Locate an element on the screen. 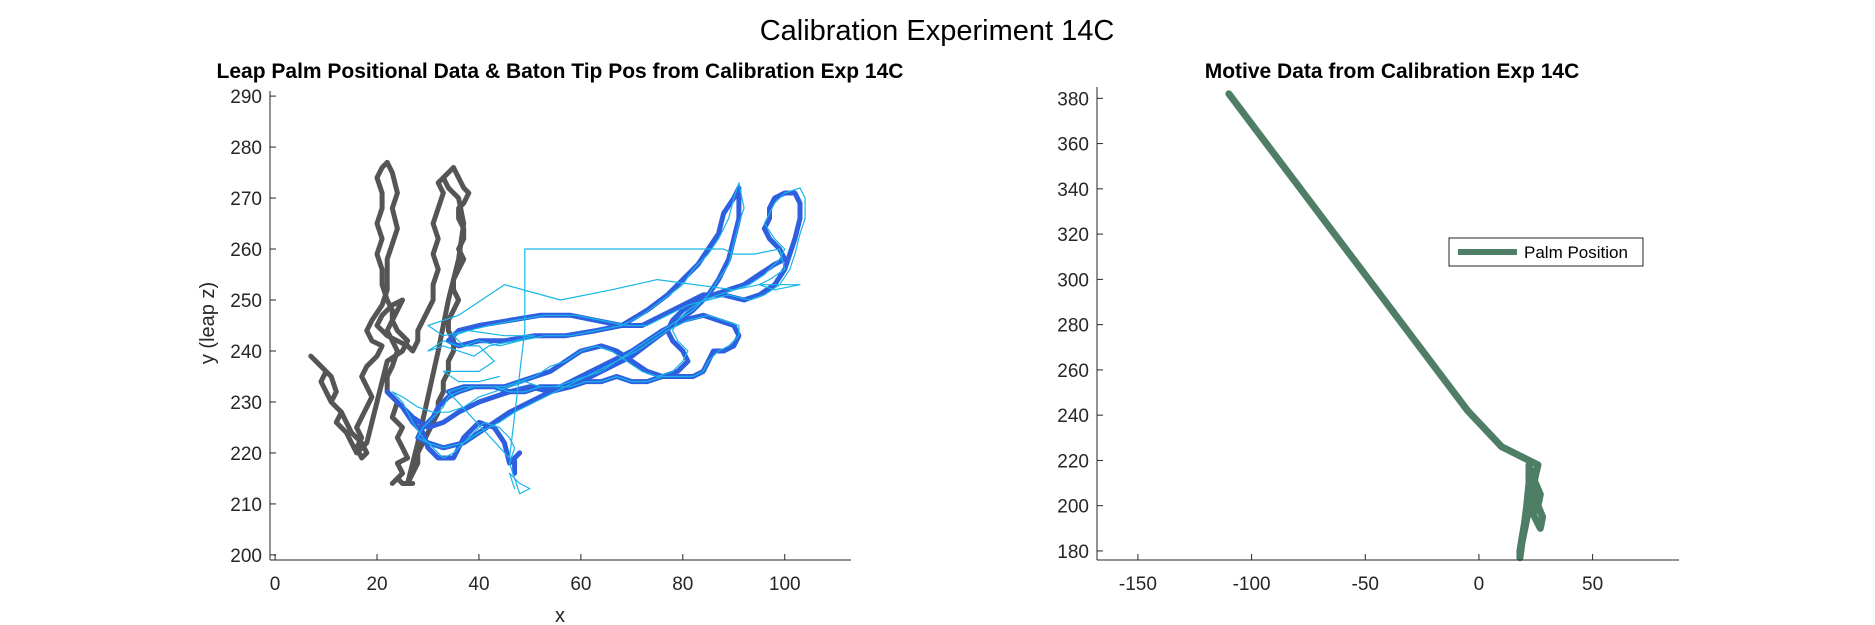 This screenshot has width=1875, height=625. left-y-tick-label: 210 is located at coordinates (246, 505).